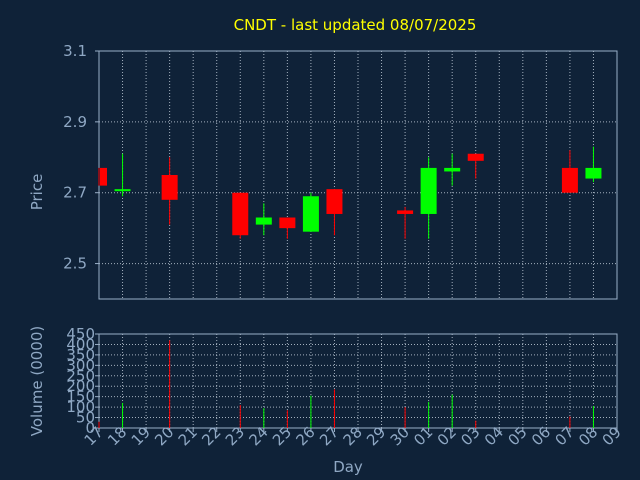 The height and width of the screenshot is (480, 640). Describe the element at coordinates (85, 418) in the screenshot. I see `volume-tick-label: 50` at that location.